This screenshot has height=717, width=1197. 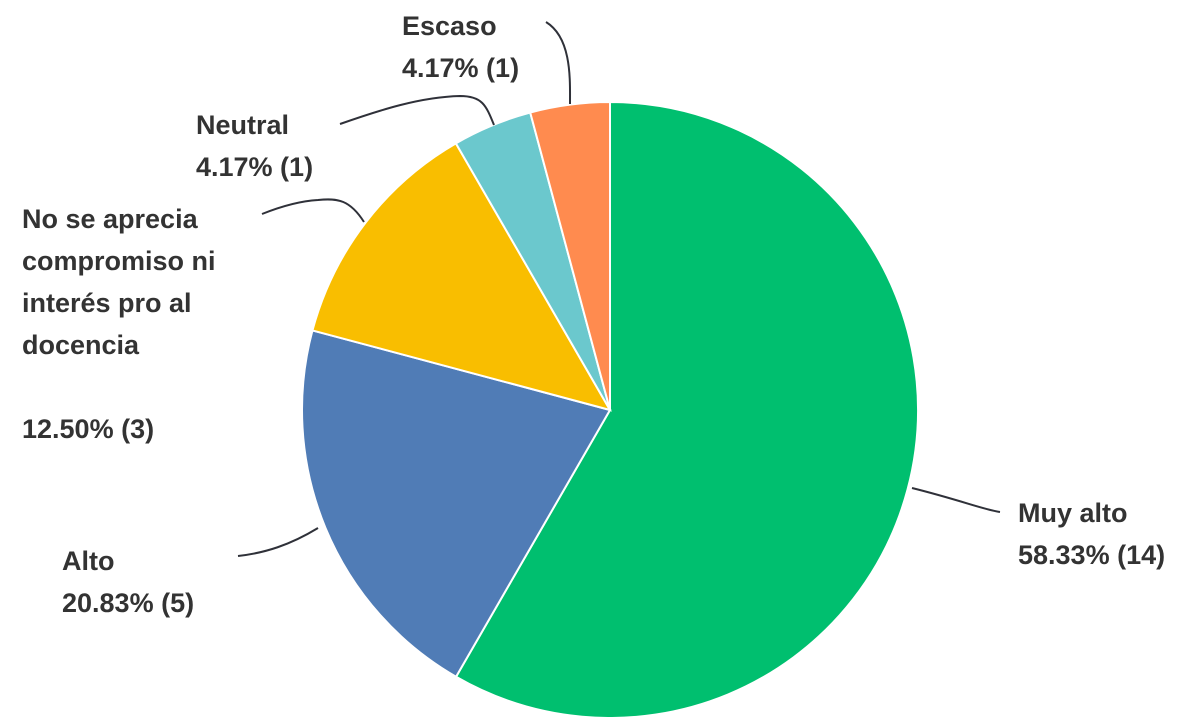 I want to click on slice-label-line: No se aprecia, so click(x=110, y=219).